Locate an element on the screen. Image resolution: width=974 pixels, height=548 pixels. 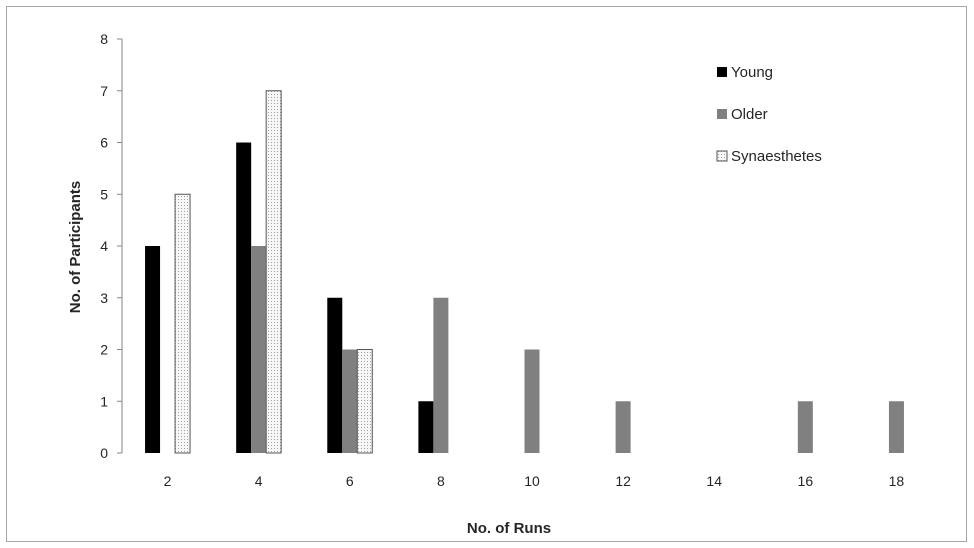
x-tick-label: 6 is located at coordinates (350, 481).